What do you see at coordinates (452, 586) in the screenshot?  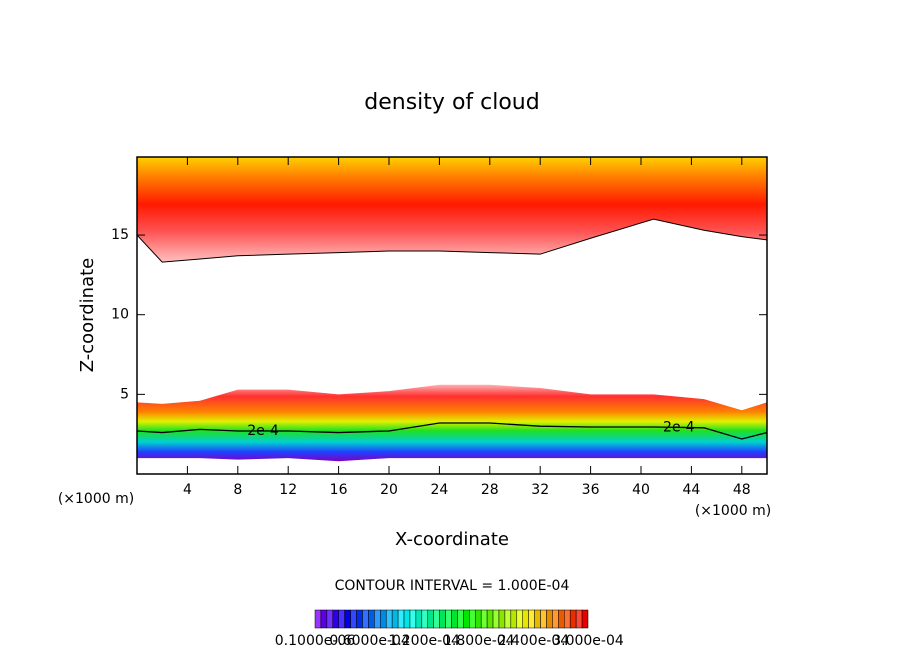 I see `contour-interval: CONTOUR INTERVAL = 1.000E-04` at bounding box center [452, 586].